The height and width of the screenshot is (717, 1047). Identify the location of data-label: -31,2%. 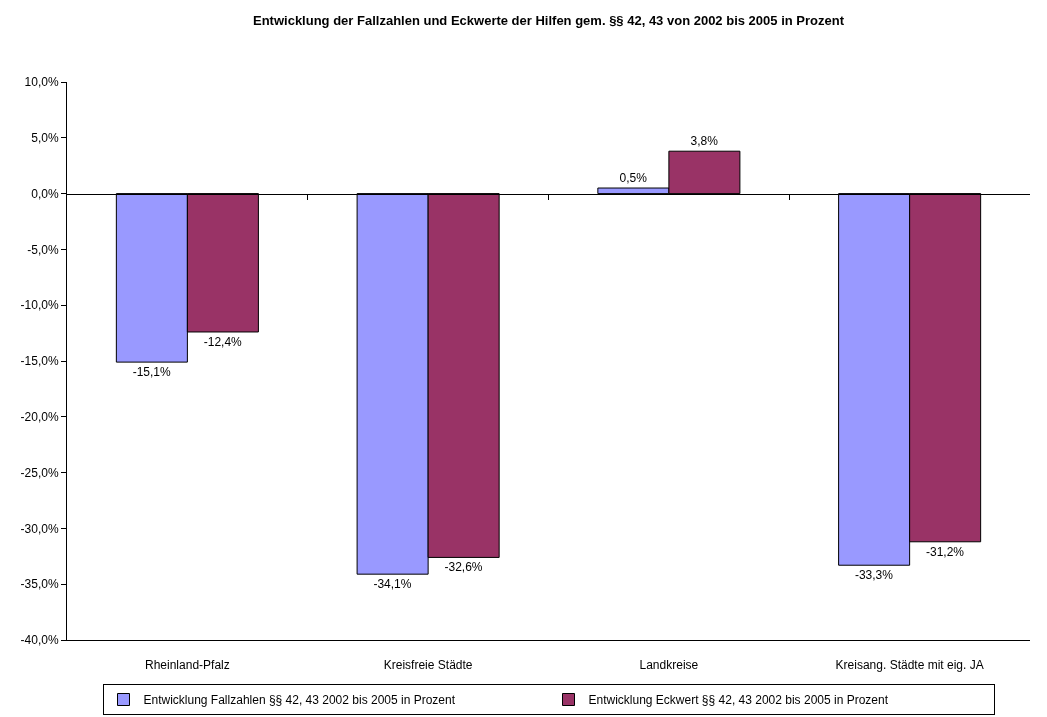
(945, 551).